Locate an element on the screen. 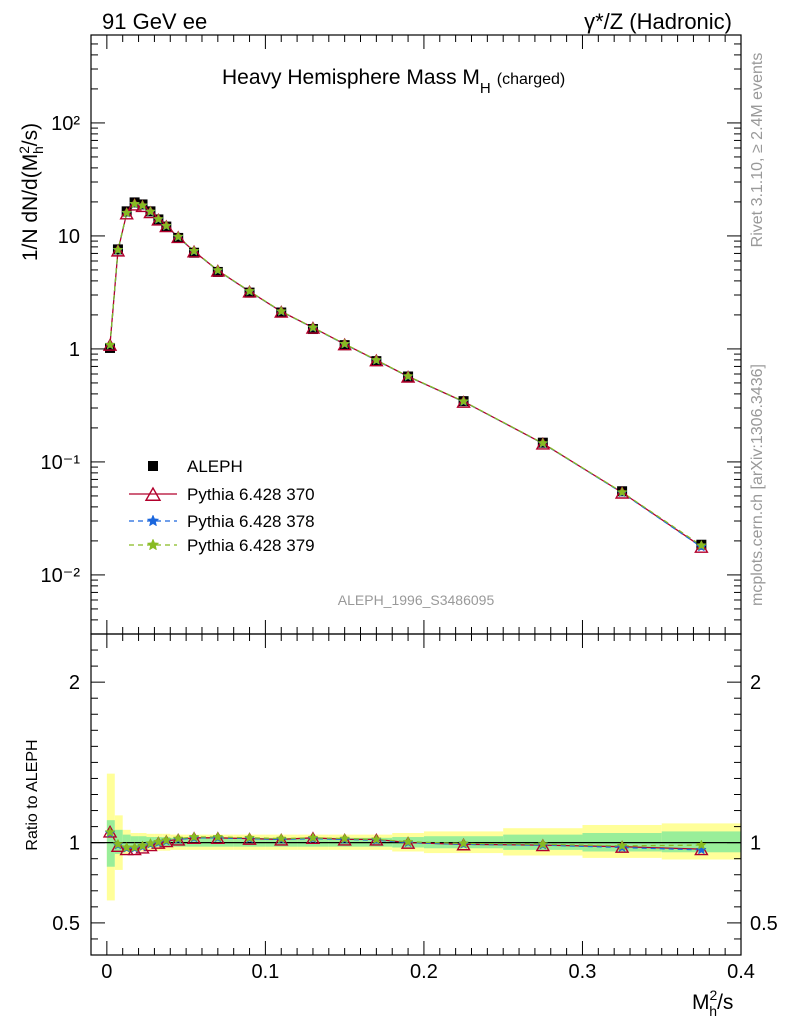 This screenshot has height=1024, width=786. ratio-tick-label-left: 1 is located at coordinates (74, 844).